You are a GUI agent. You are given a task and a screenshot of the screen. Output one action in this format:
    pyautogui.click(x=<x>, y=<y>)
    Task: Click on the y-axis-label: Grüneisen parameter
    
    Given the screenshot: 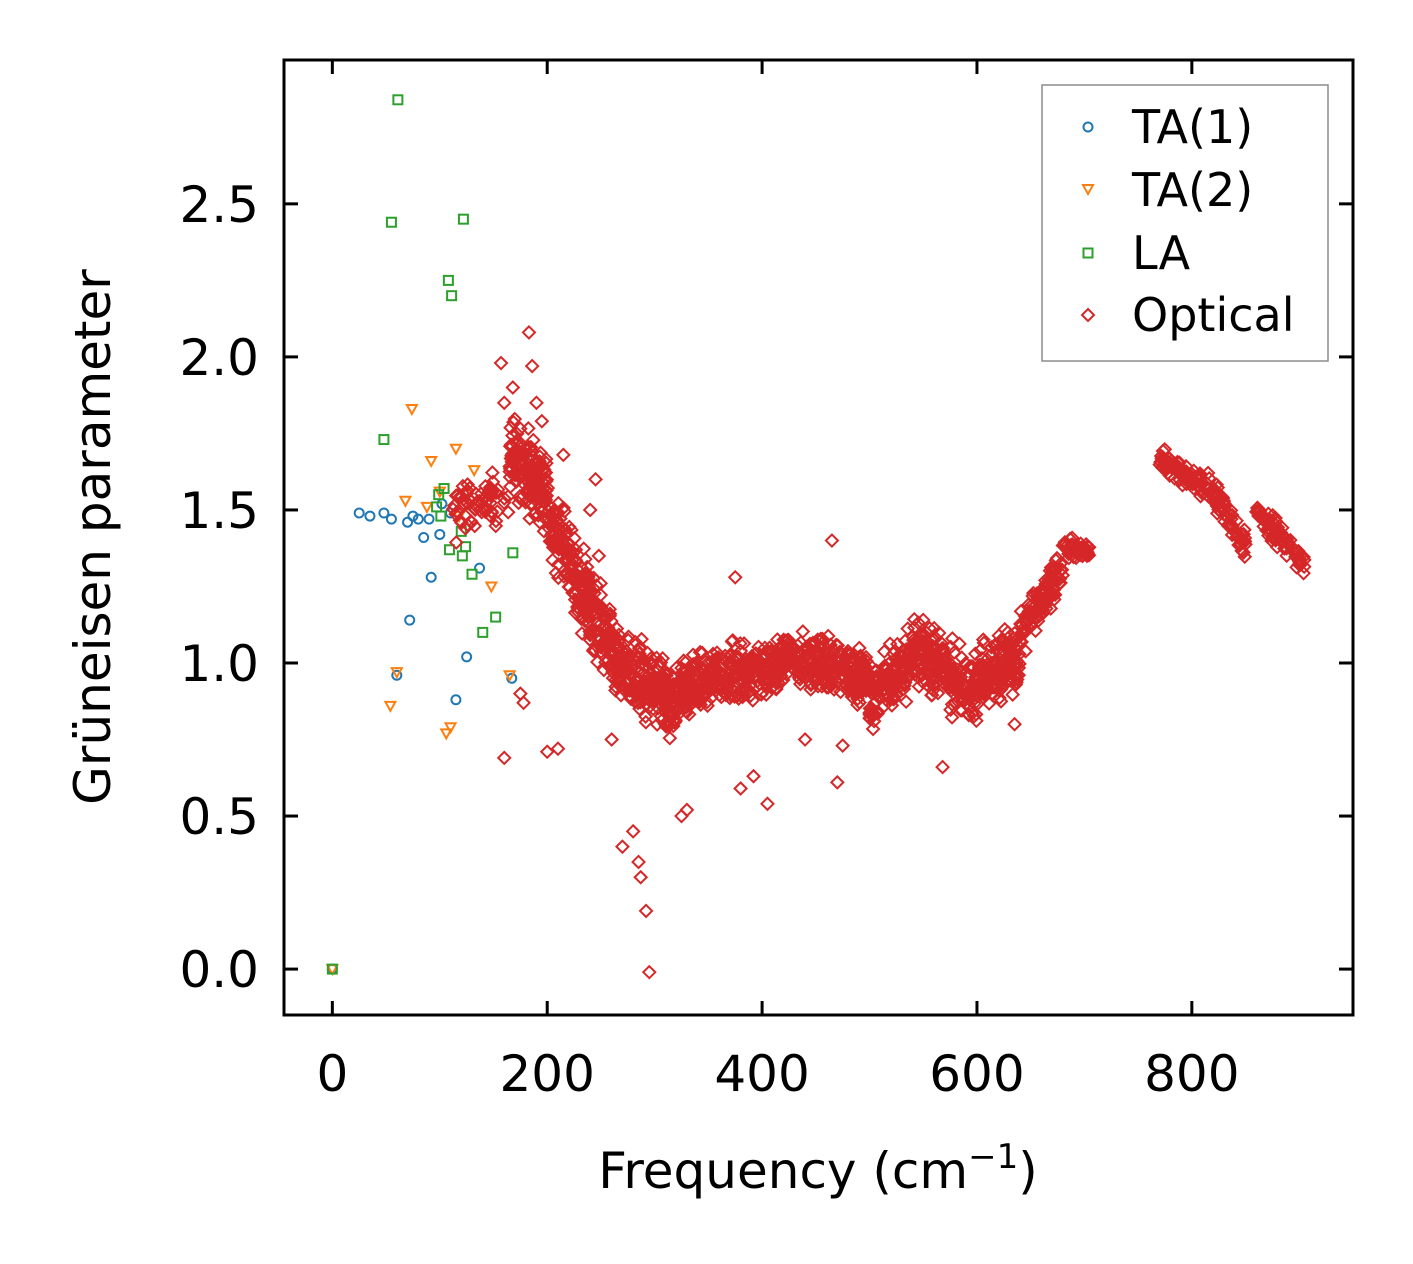 What is the action you would take?
    pyautogui.click(x=93, y=537)
    